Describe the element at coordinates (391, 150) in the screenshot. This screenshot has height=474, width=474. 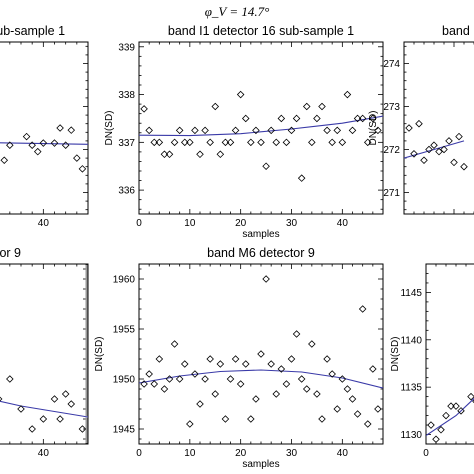
I see `y-tick-label: 272` at that location.